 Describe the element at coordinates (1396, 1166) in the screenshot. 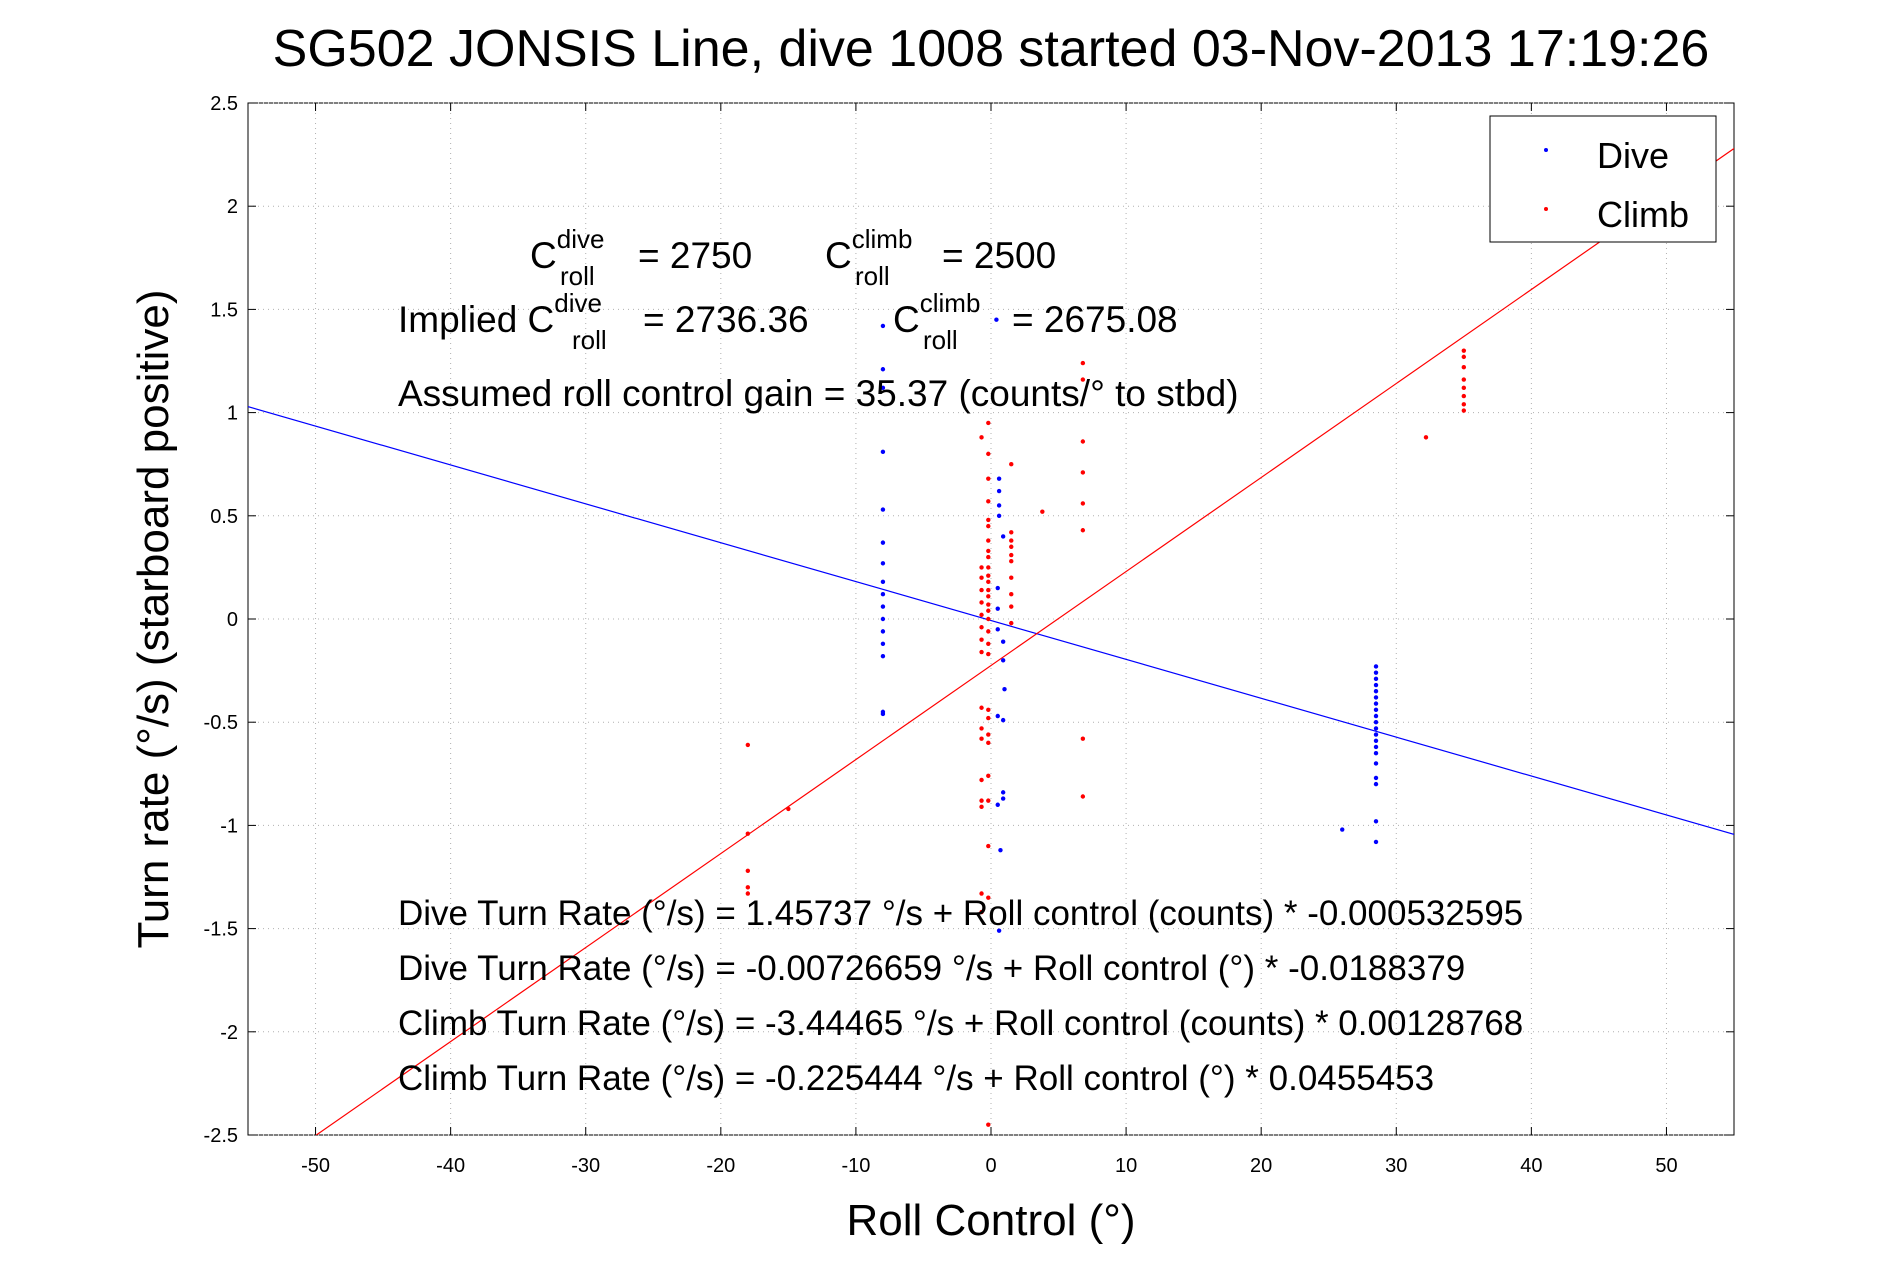

I see `x-tick-label: 30` at that location.